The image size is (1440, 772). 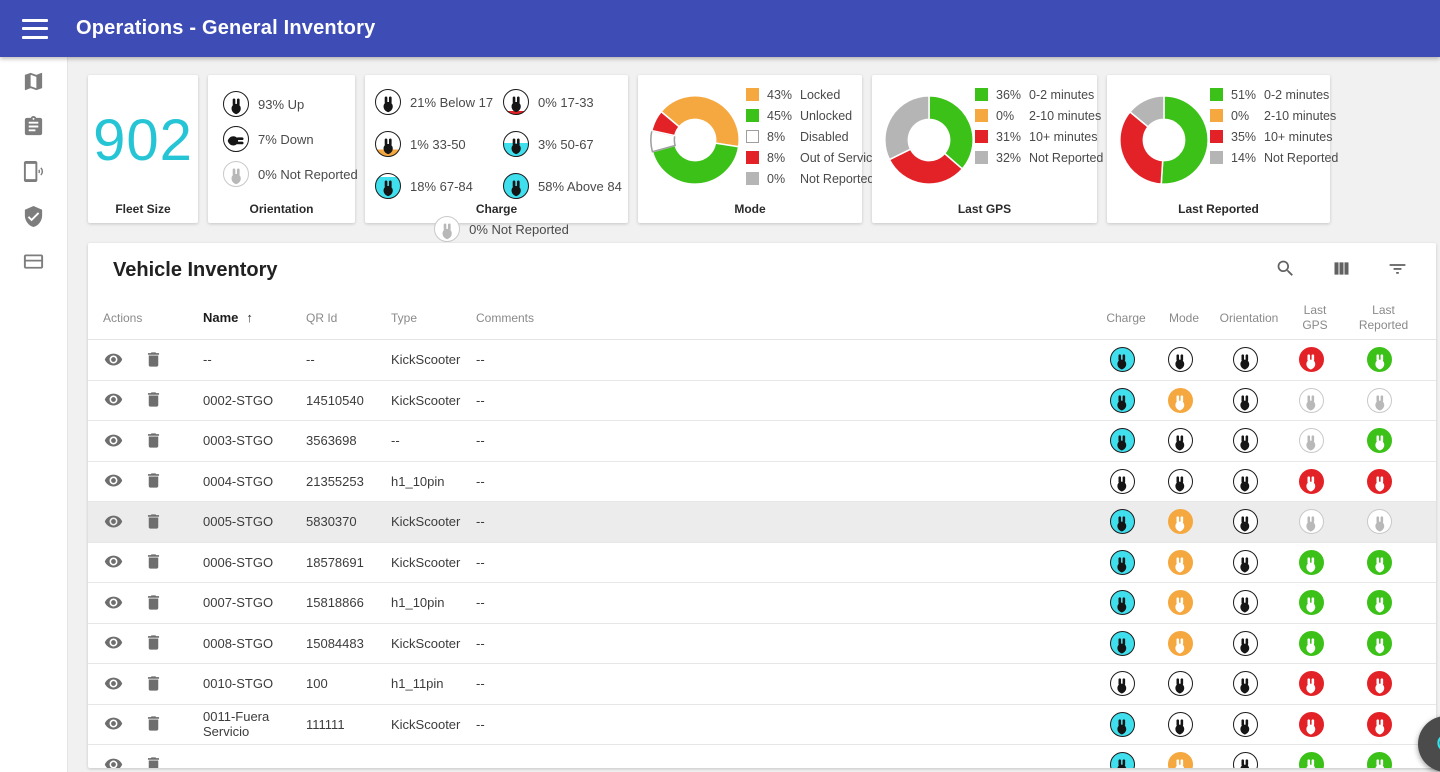 I want to click on legend-text: 0-2 minutes, so click(x=1062, y=94).